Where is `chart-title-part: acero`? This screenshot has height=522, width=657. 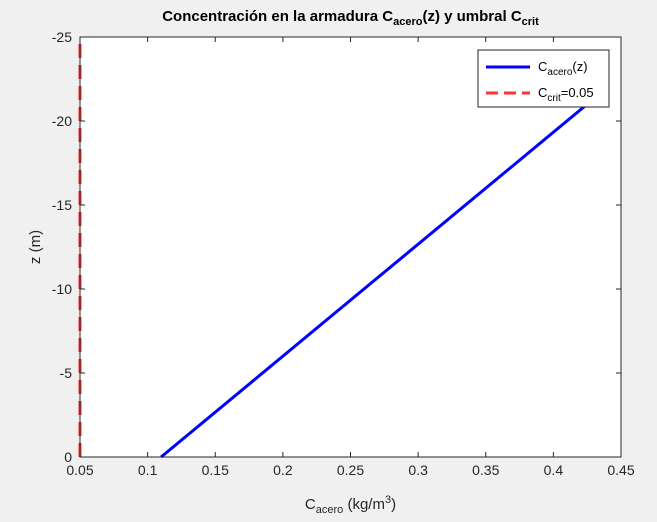 chart-title-part: acero is located at coordinates (408, 22).